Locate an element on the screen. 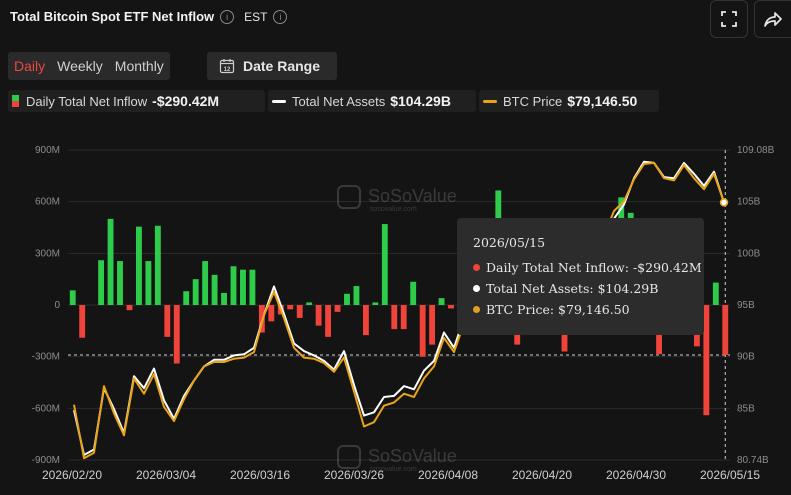 This screenshot has height=495, width=791. tooltip-row-inflow: Daily Total Net Inflow: -$290.42M is located at coordinates (588, 267).